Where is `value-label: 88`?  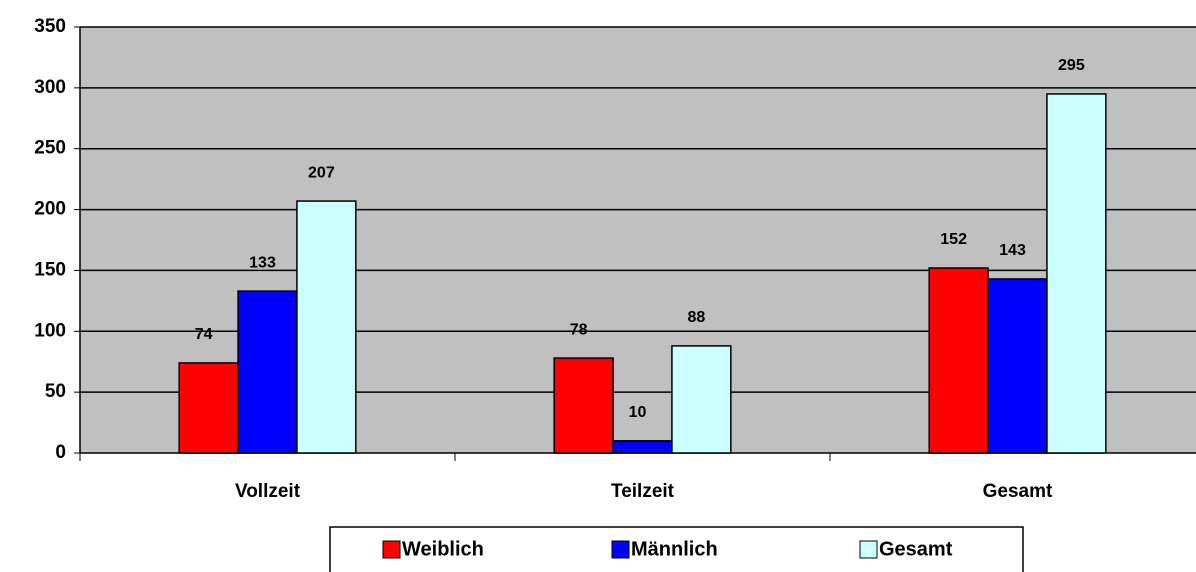
value-label: 88 is located at coordinates (696, 317).